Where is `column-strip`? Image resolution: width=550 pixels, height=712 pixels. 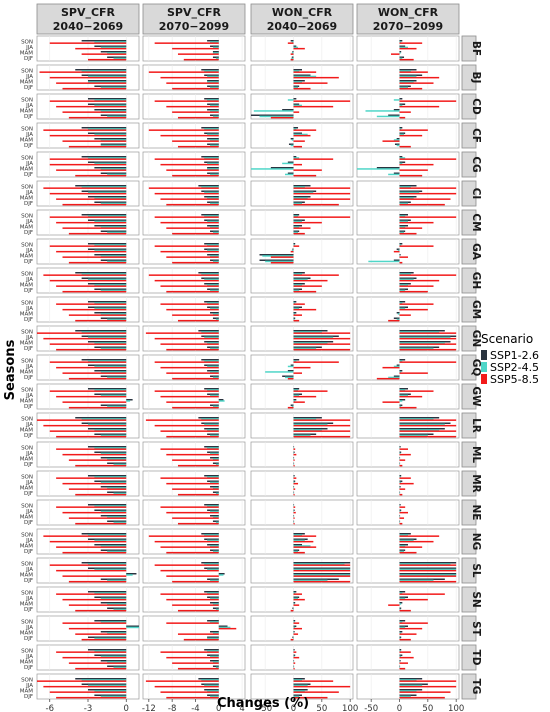
column-strip is located at coordinates (408, 19).